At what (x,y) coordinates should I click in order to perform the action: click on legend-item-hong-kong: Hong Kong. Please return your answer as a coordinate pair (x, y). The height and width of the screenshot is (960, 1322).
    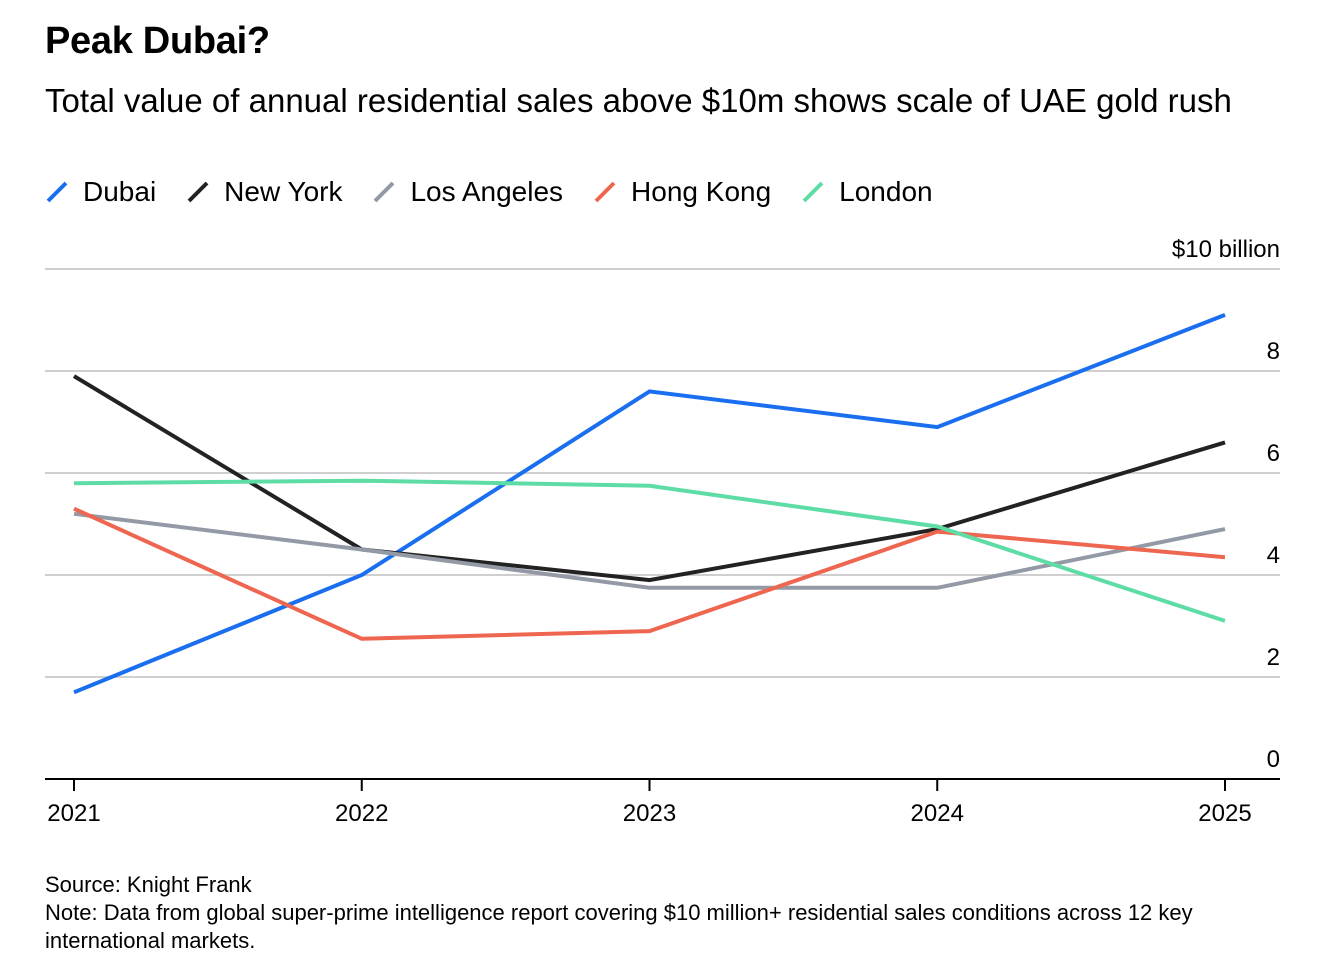
    Looking at the image, I should click on (682, 192).